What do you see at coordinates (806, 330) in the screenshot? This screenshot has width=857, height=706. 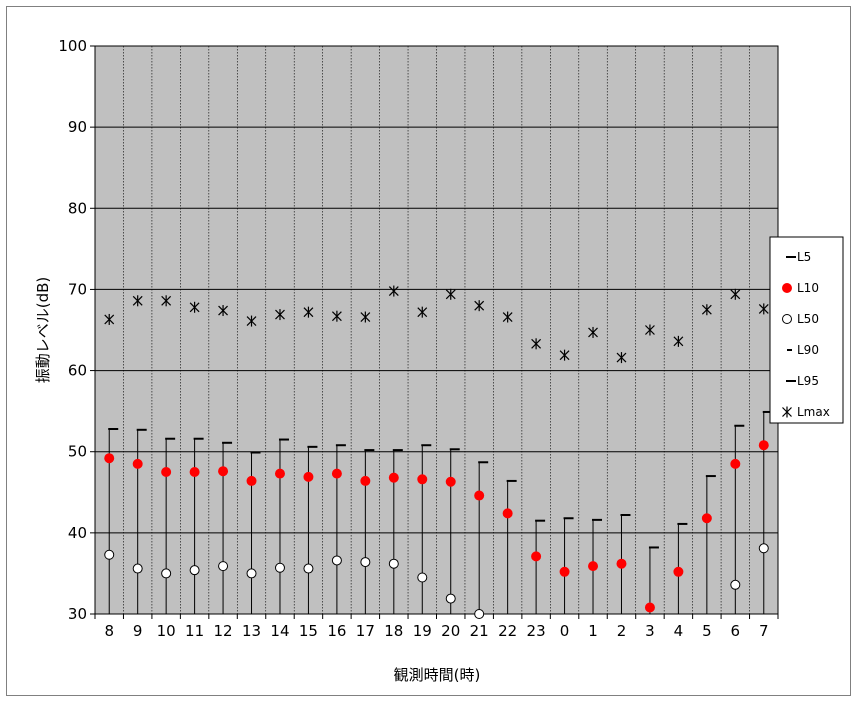 I see `legend-box` at bounding box center [806, 330].